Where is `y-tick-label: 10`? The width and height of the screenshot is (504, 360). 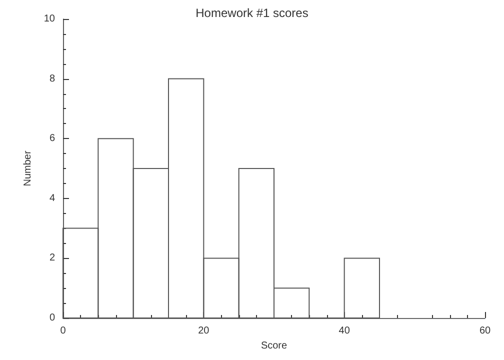
y-tick-label: 10 is located at coordinates (50, 19).